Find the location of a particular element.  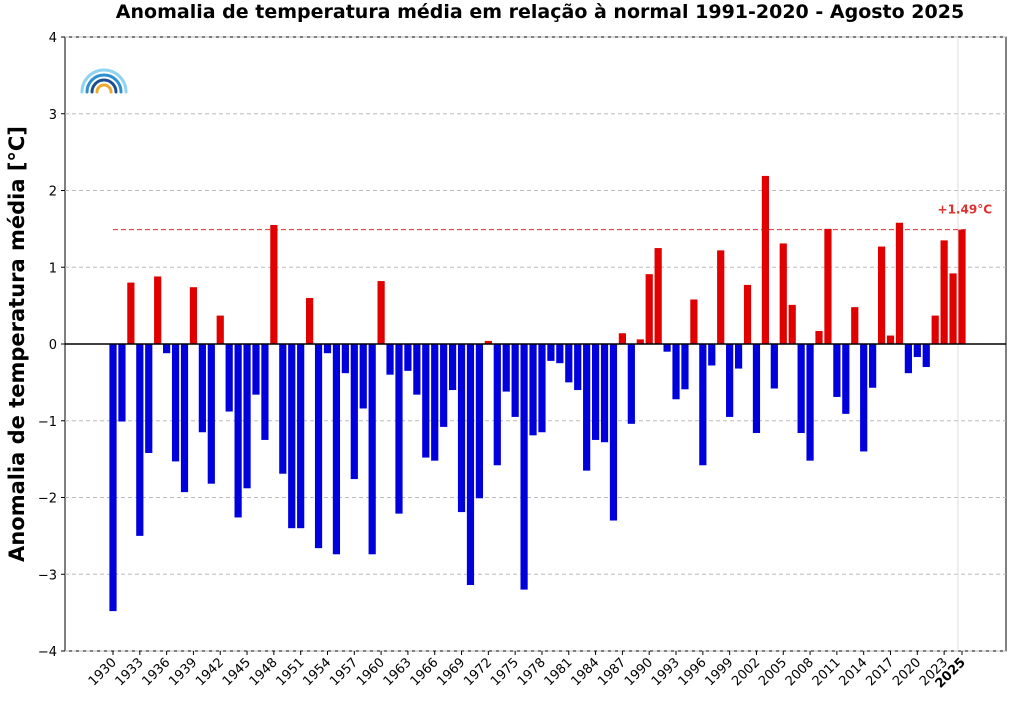

x-tick-label: 1957 is located at coordinates (344, 672).